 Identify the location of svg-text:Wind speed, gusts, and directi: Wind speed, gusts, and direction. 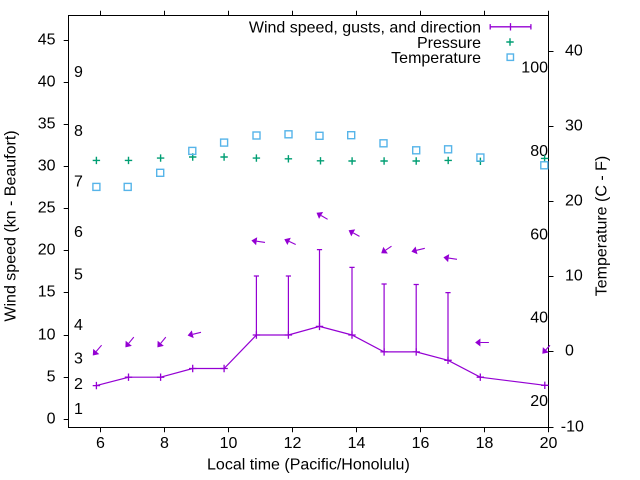
(365, 28).